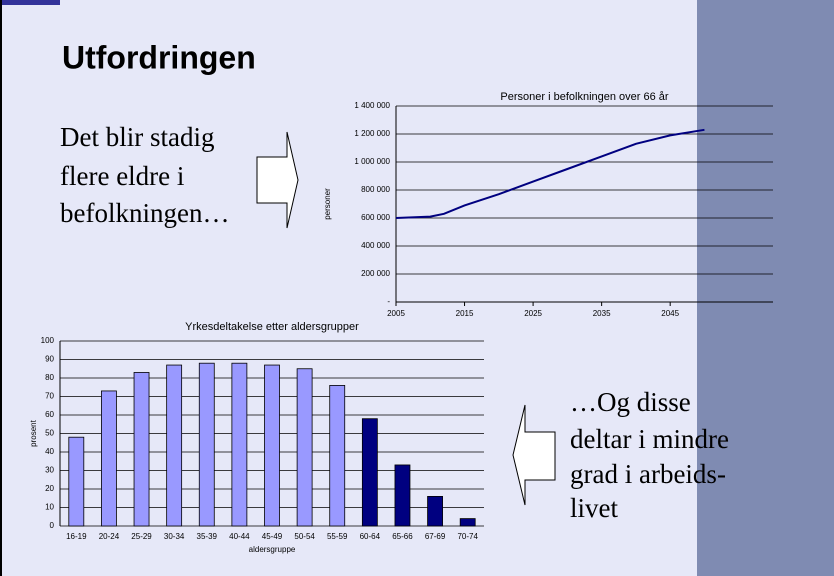  Describe the element at coordinates (137, 137) in the screenshot. I see `left-text: Det blir stadig` at that location.